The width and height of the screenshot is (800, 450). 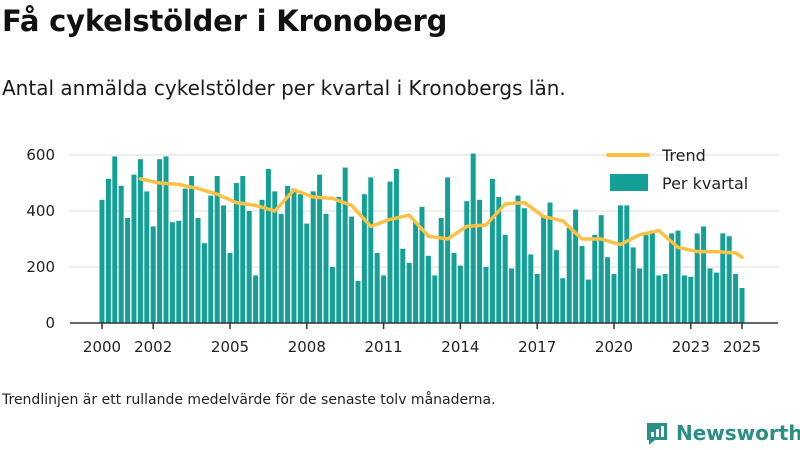 What do you see at coordinates (683, 155) in the screenshot?
I see `legend-trend-label: Trend` at bounding box center [683, 155].